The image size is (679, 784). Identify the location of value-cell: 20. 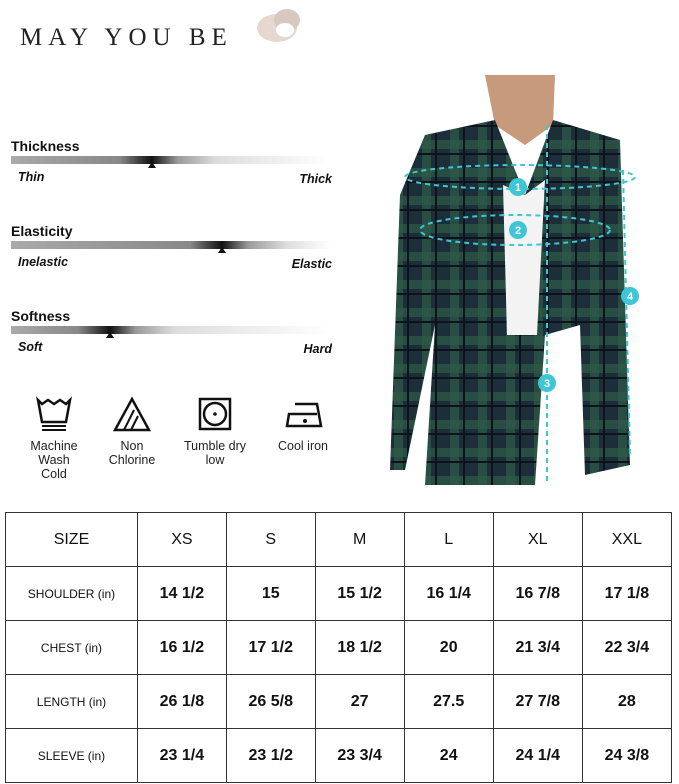
(448, 647).